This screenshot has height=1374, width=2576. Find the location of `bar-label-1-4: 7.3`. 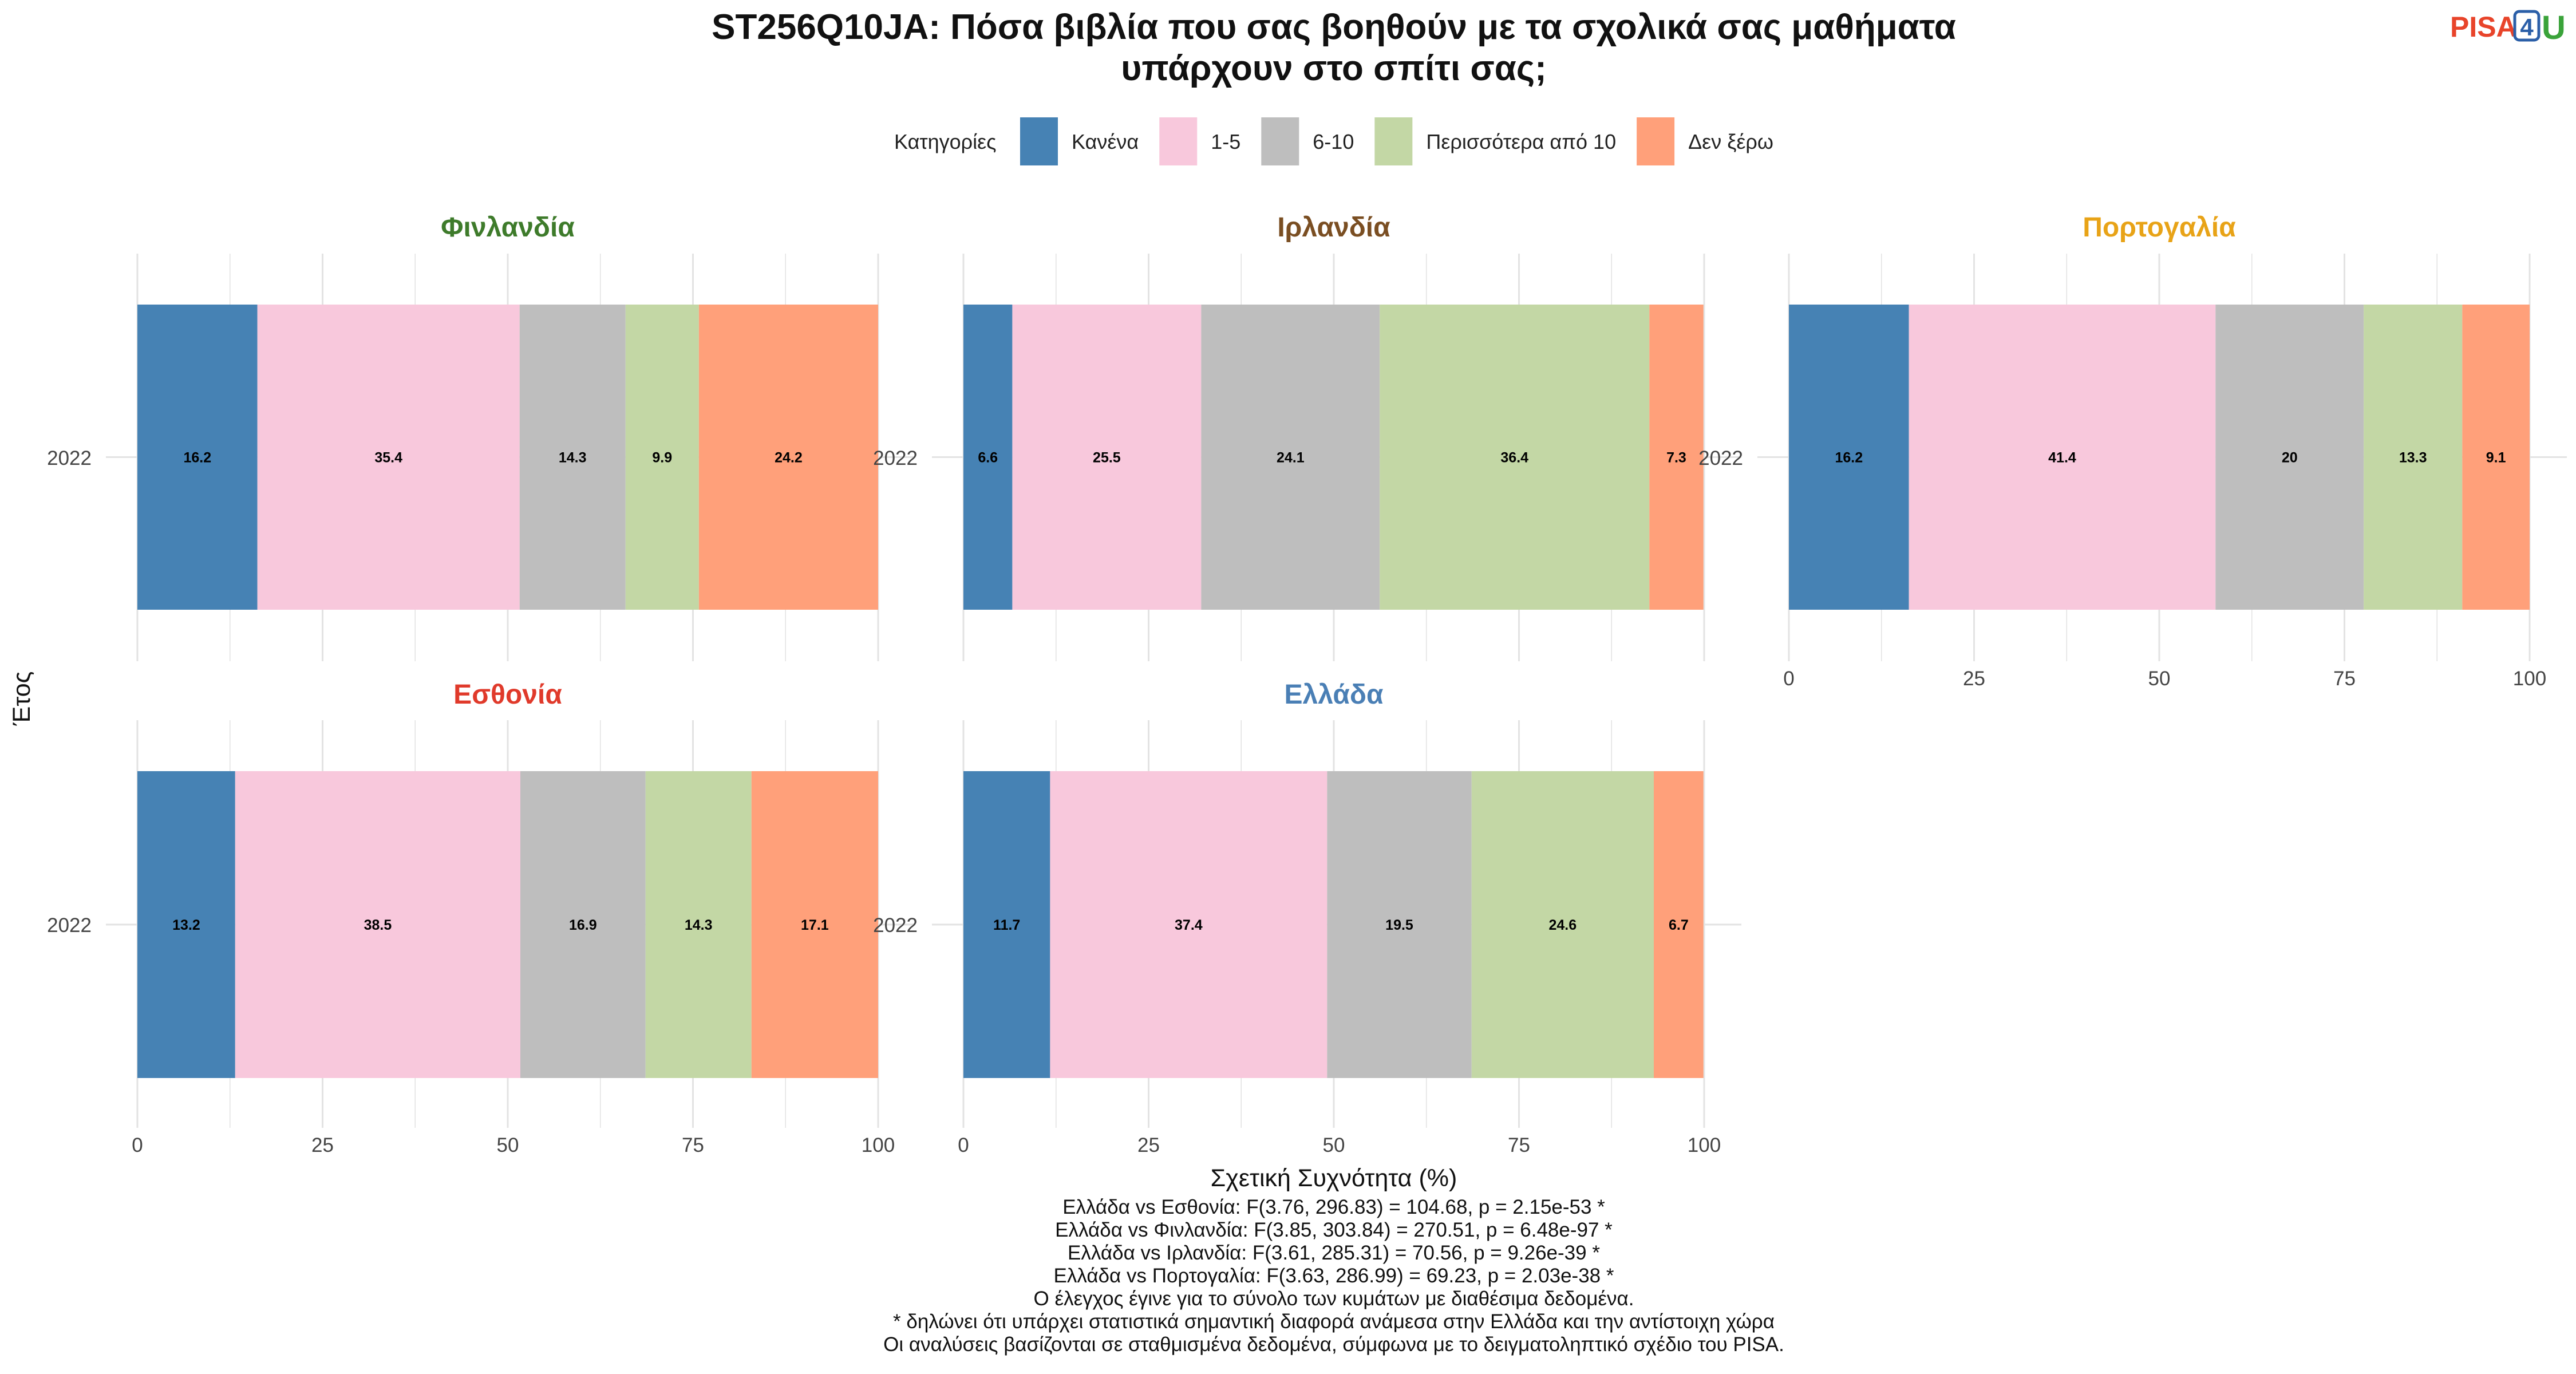

bar-label-1-4: 7.3 is located at coordinates (1676, 458).